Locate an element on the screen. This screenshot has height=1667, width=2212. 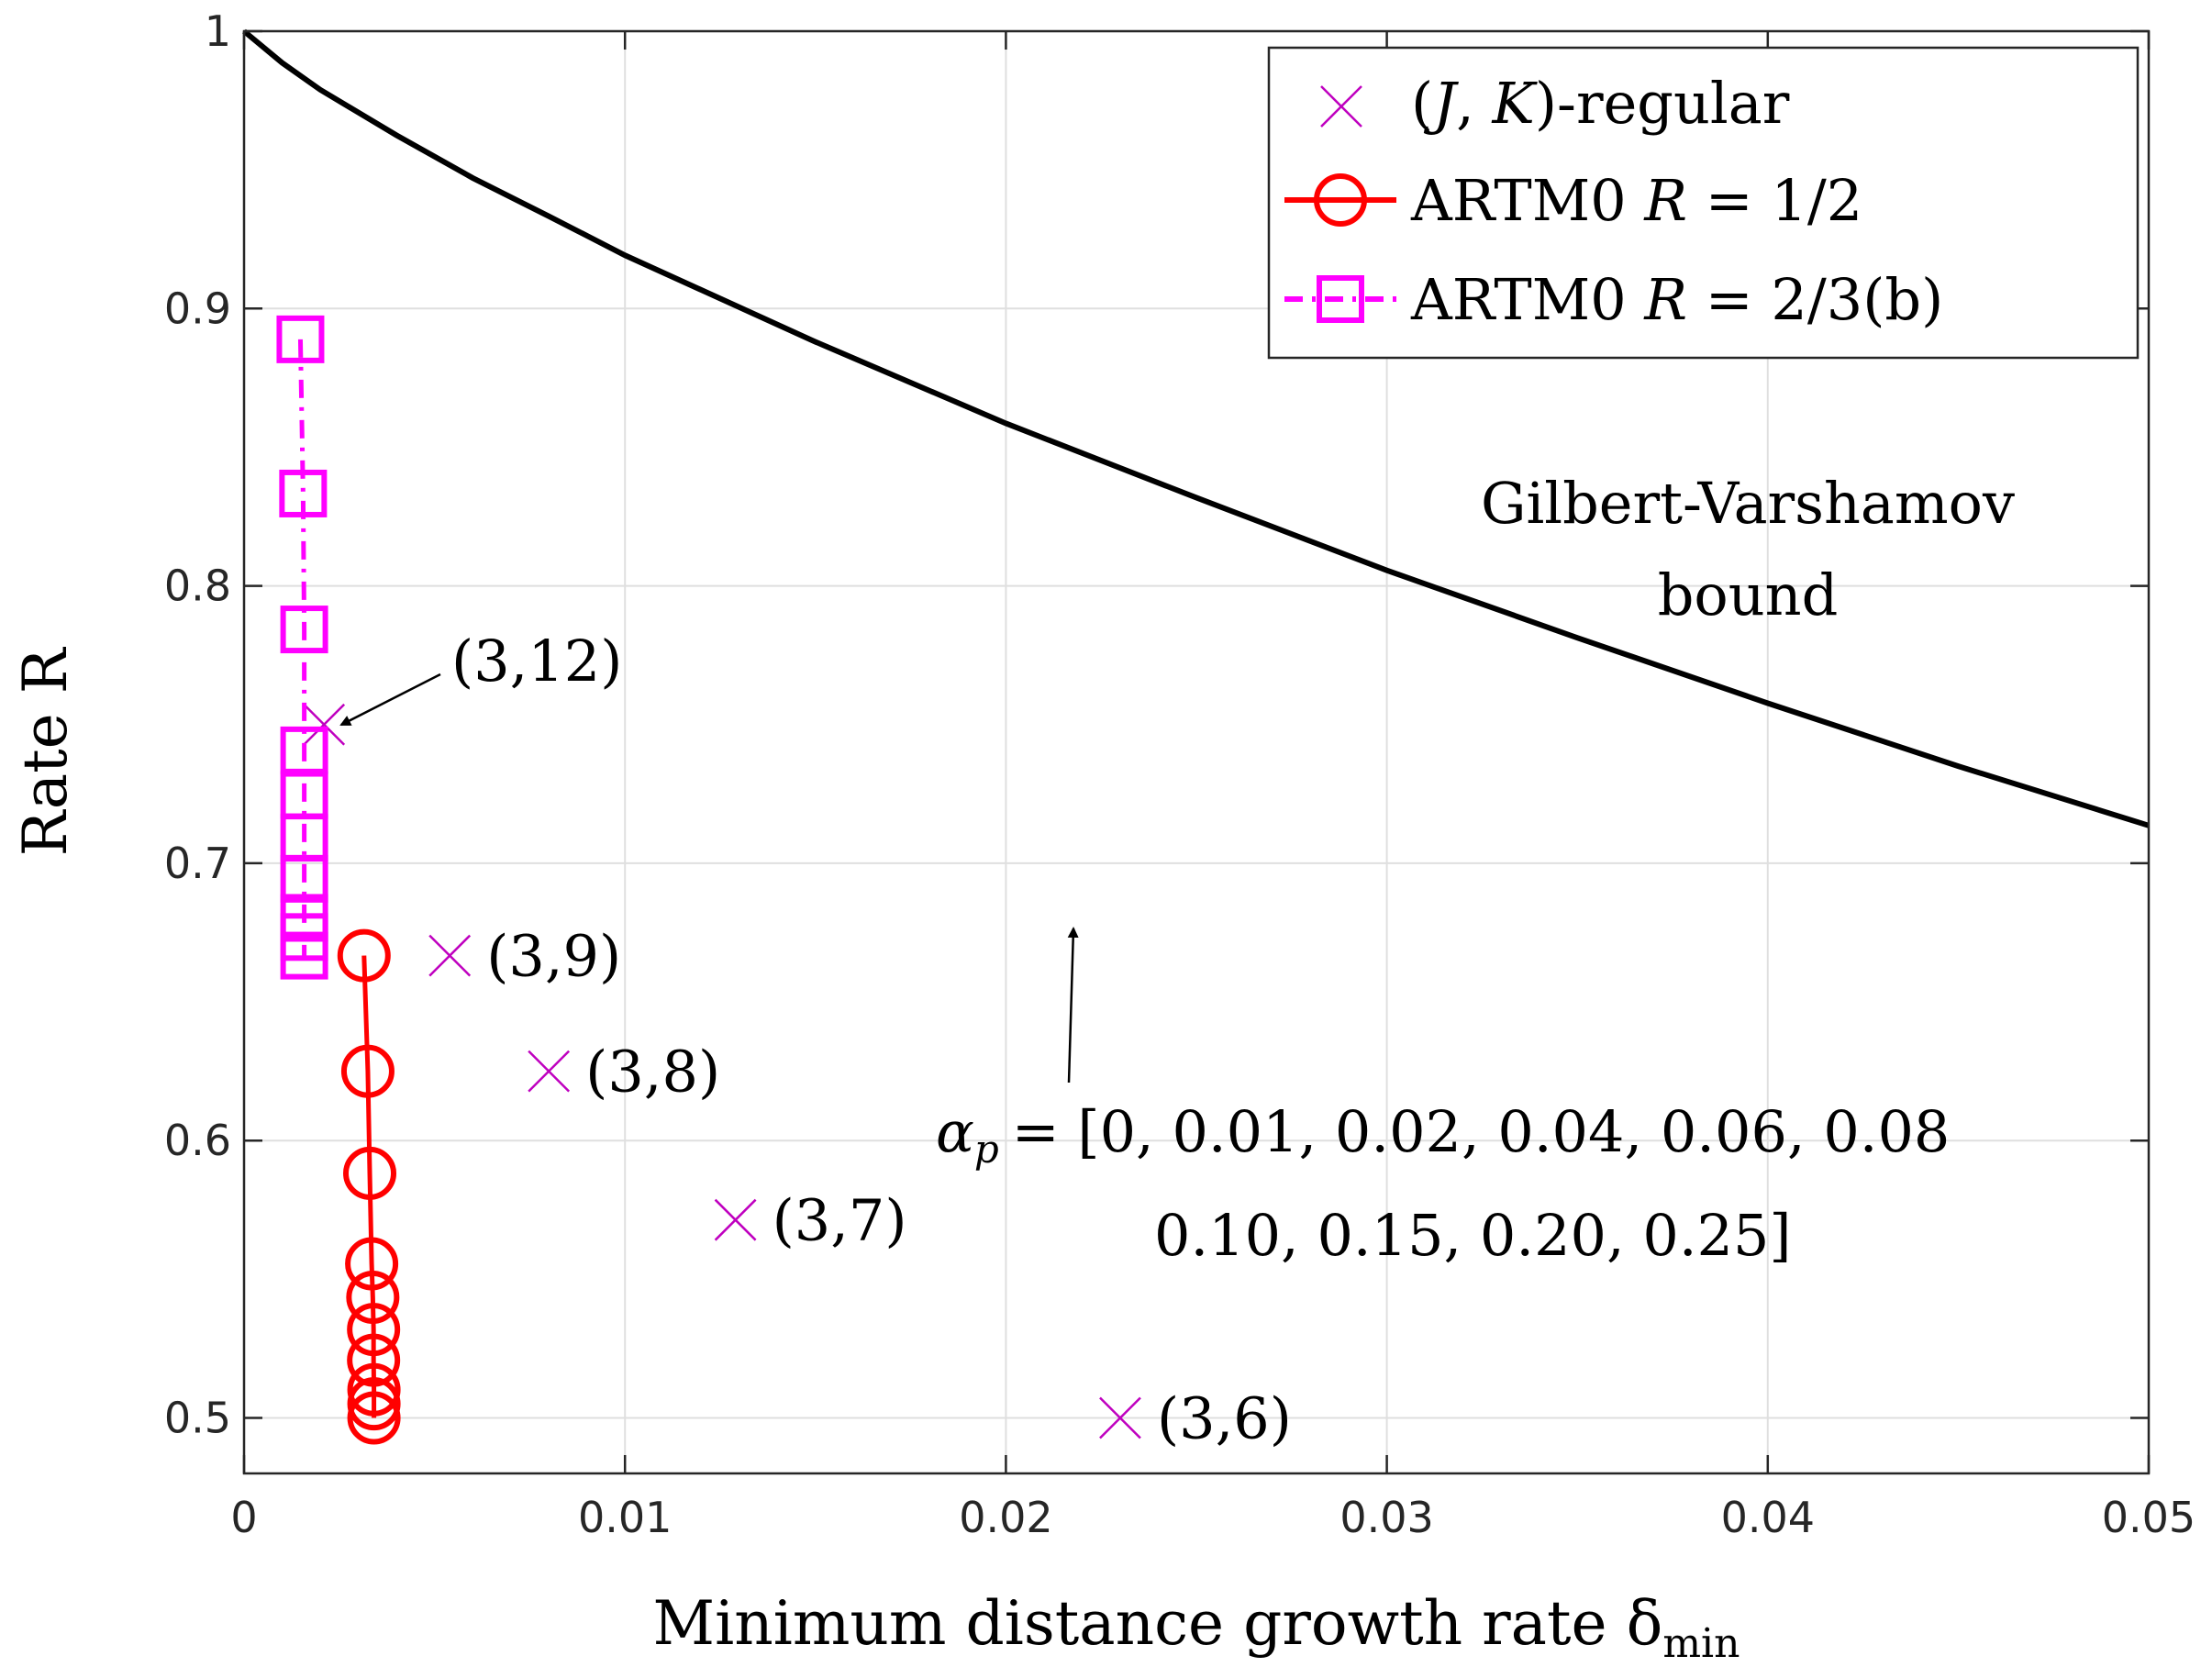
legend-label-artm0-half: ARTM0 R = 1/2 is located at coordinates (1636, 201).